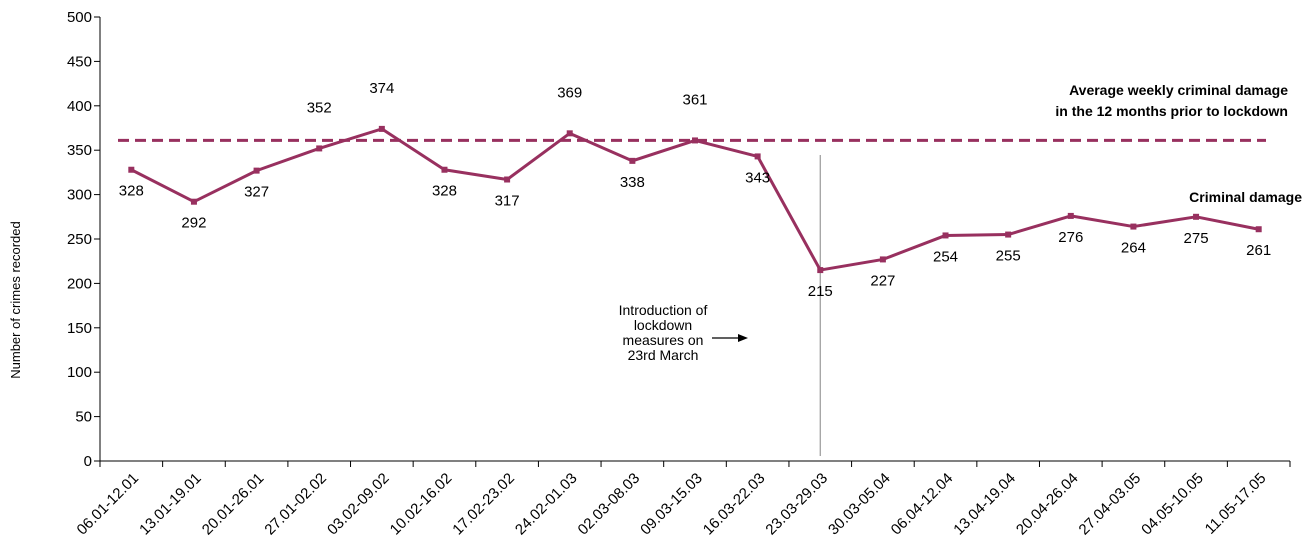 This screenshot has height=553, width=1314. What do you see at coordinates (256, 192) in the screenshot?
I see `data-label: 327` at bounding box center [256, 192].